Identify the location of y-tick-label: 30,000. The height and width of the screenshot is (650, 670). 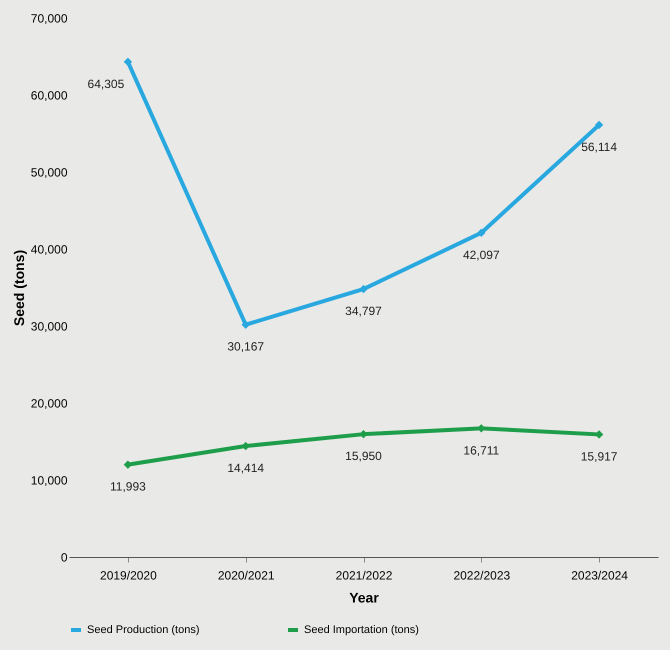
(49, 327).